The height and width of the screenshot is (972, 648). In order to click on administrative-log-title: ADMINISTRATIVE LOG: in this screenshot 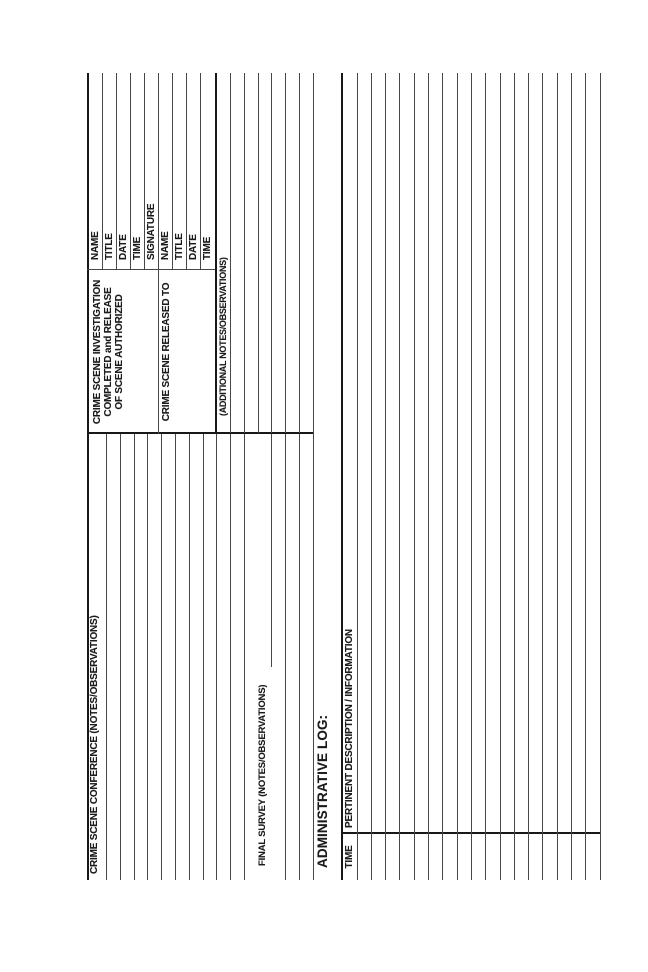, I will do `click(322, 791)`.